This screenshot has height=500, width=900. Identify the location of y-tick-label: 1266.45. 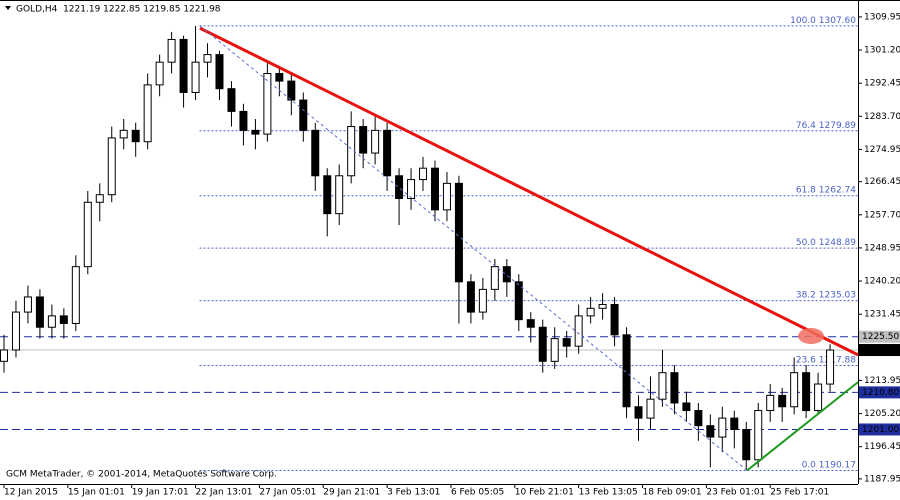
(882, 182).